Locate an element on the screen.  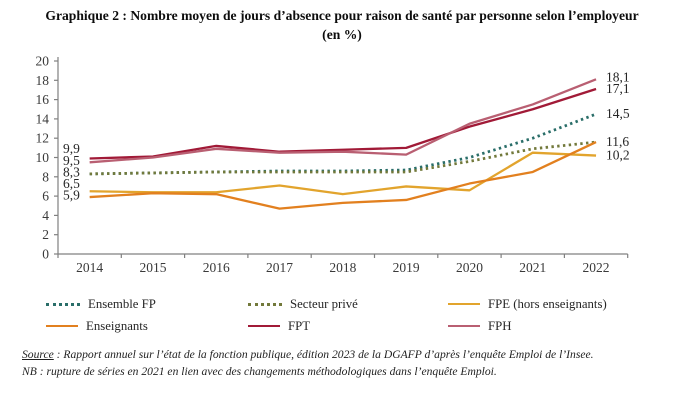
legend-label: Ensemble FP is located at coordinates (122, 303).